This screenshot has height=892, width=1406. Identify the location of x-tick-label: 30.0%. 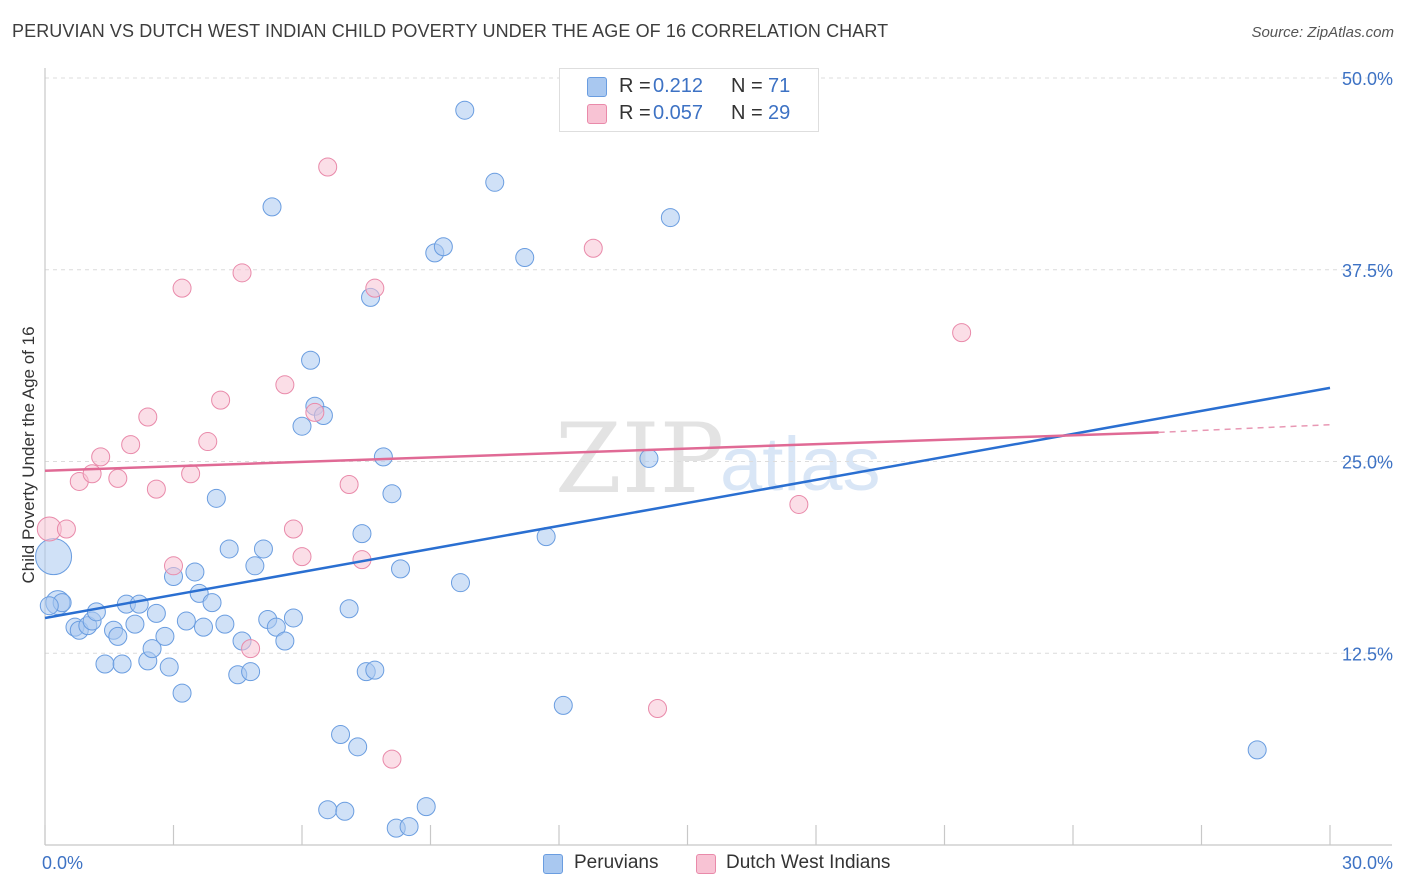
(1367, 863).